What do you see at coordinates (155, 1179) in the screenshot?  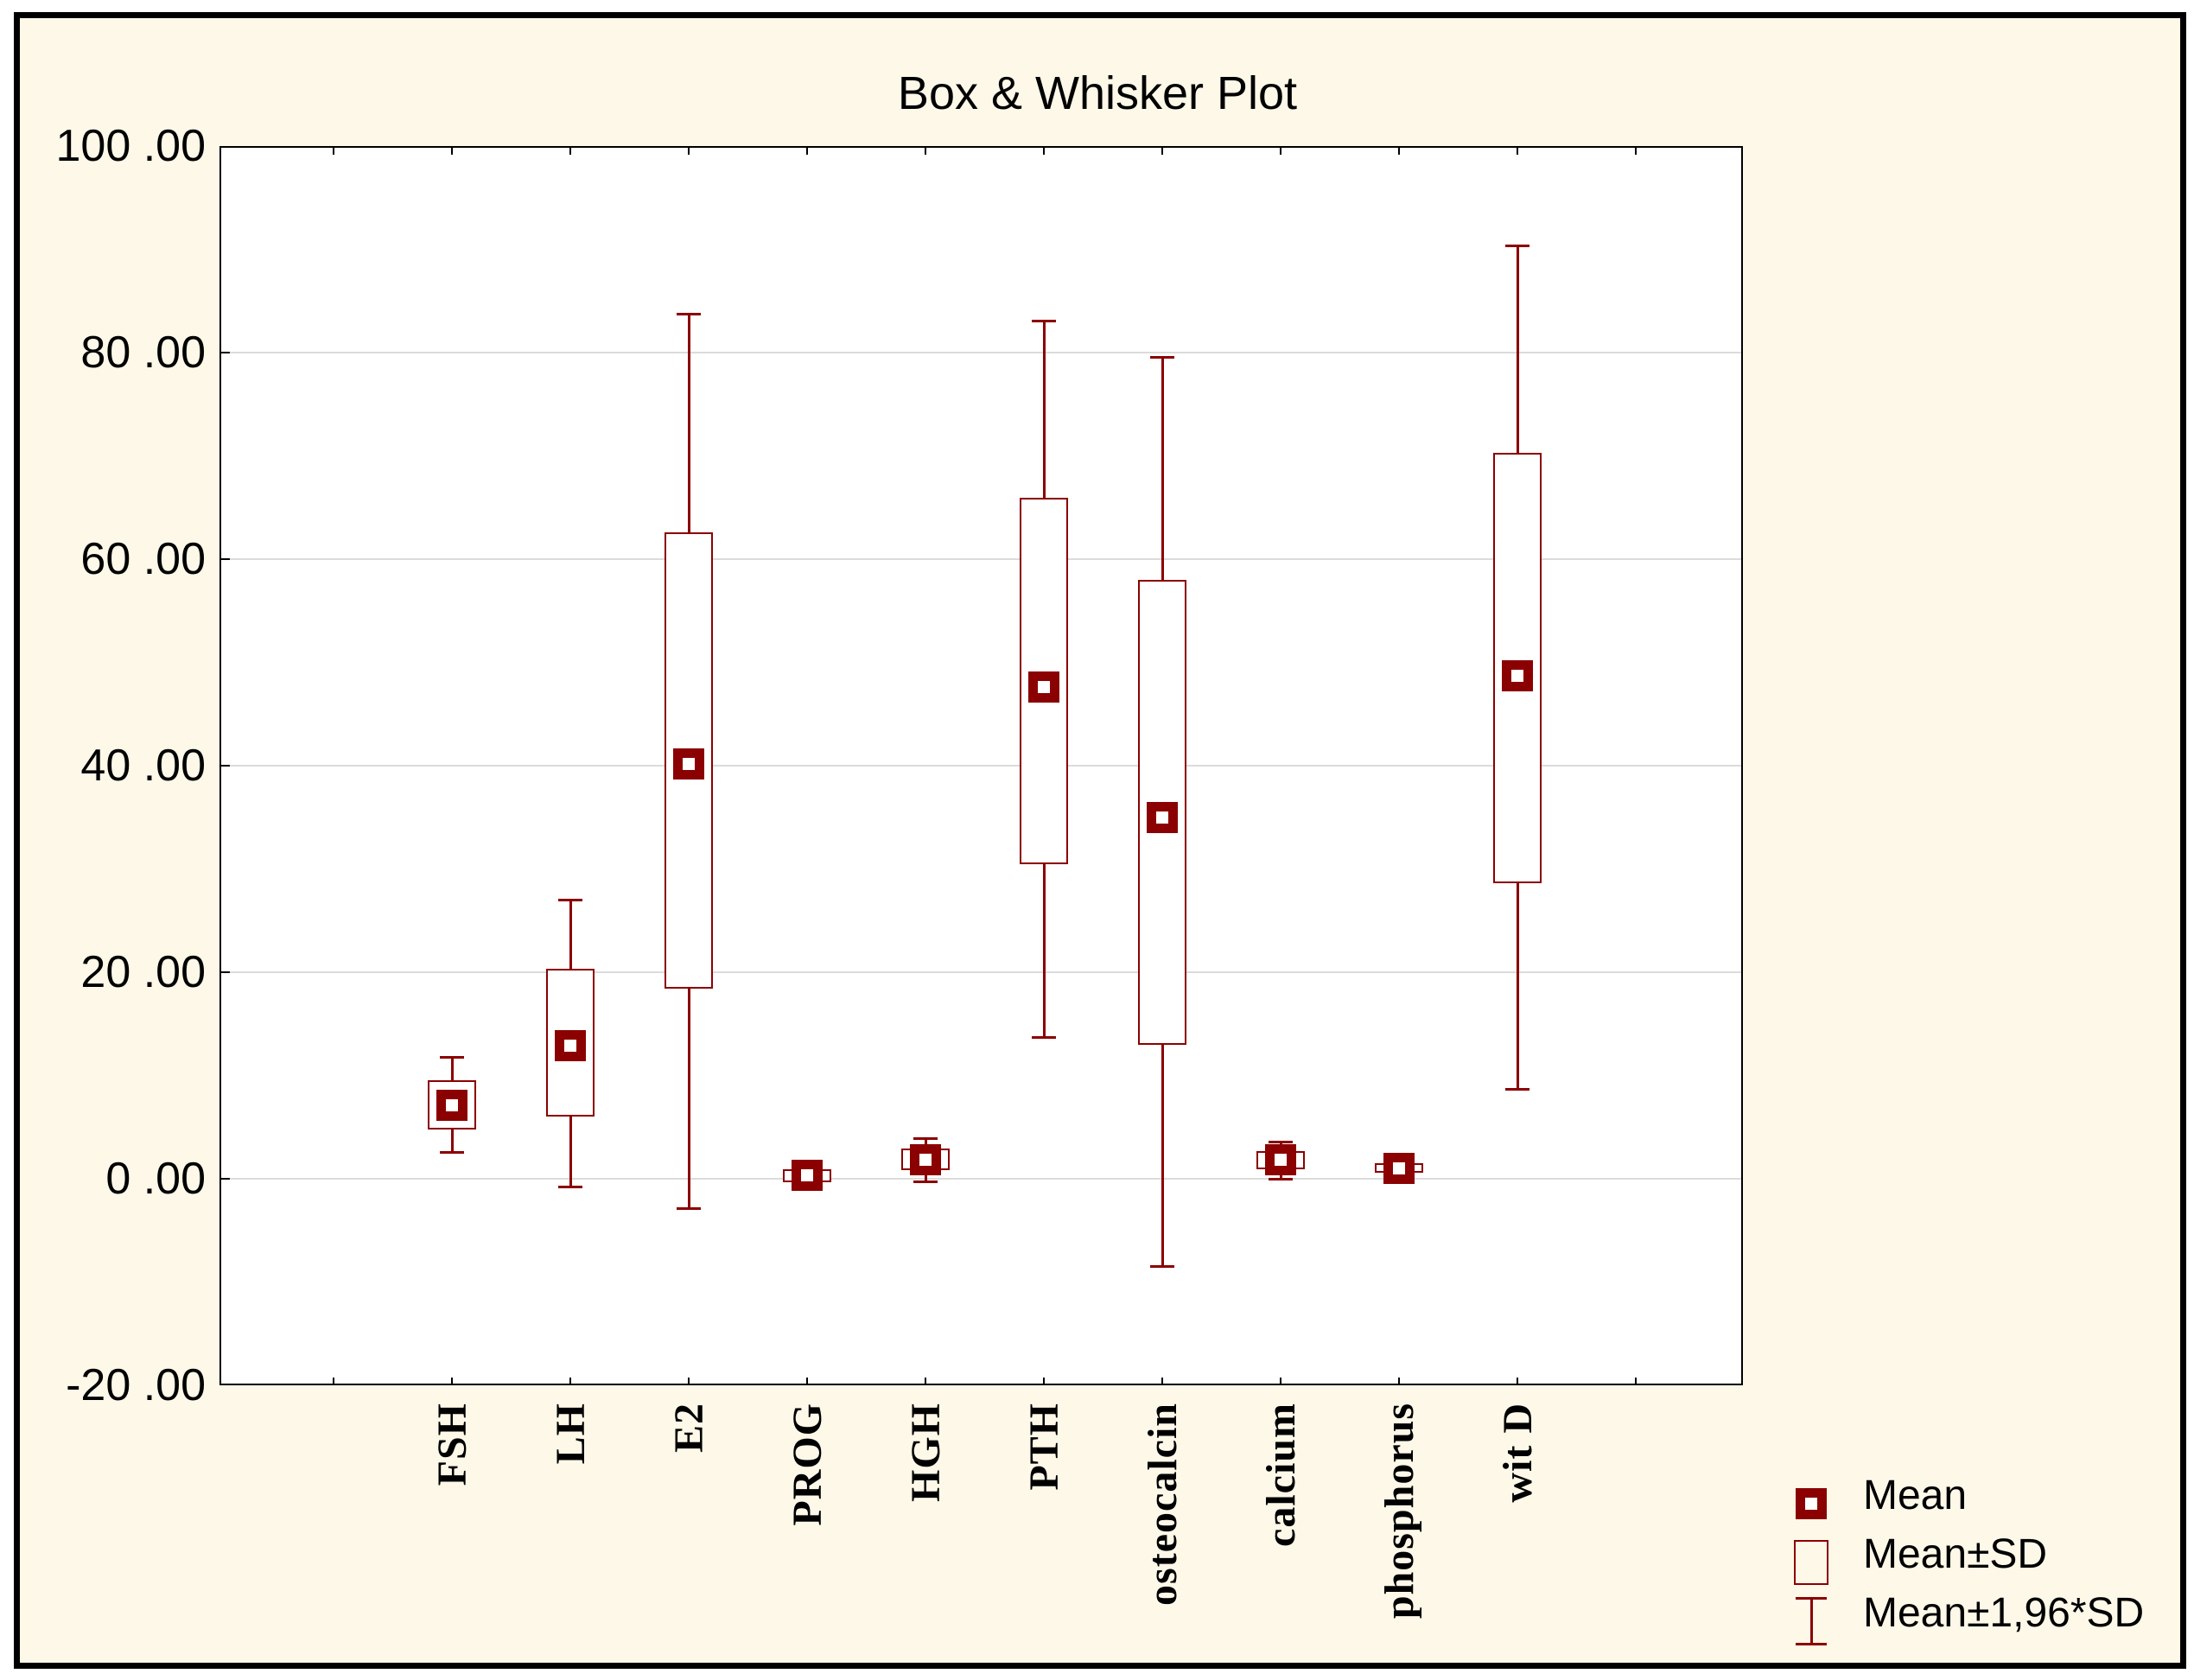 I see `y-axis-label-0: 0 .00` at bounding box center [155, 1179].